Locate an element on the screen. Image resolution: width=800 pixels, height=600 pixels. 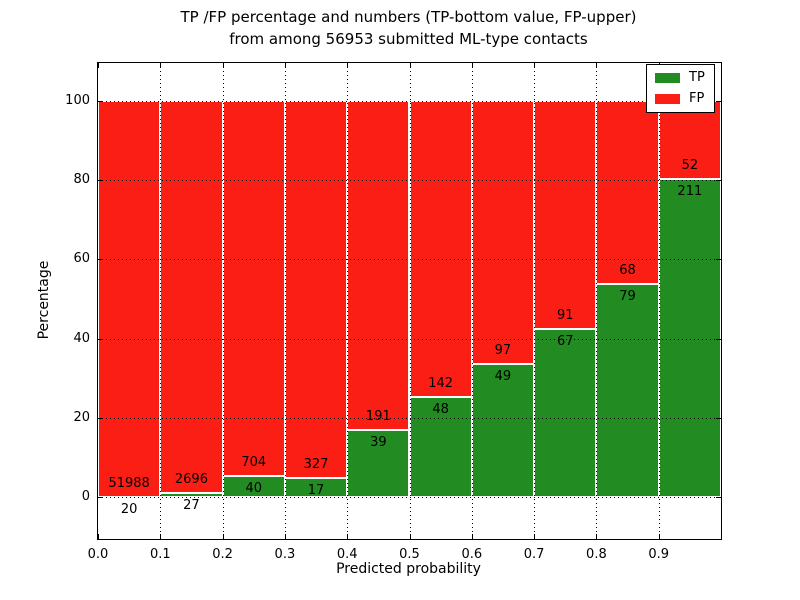
x-tick-label: 0.2 is located at coordinates (222, 554).